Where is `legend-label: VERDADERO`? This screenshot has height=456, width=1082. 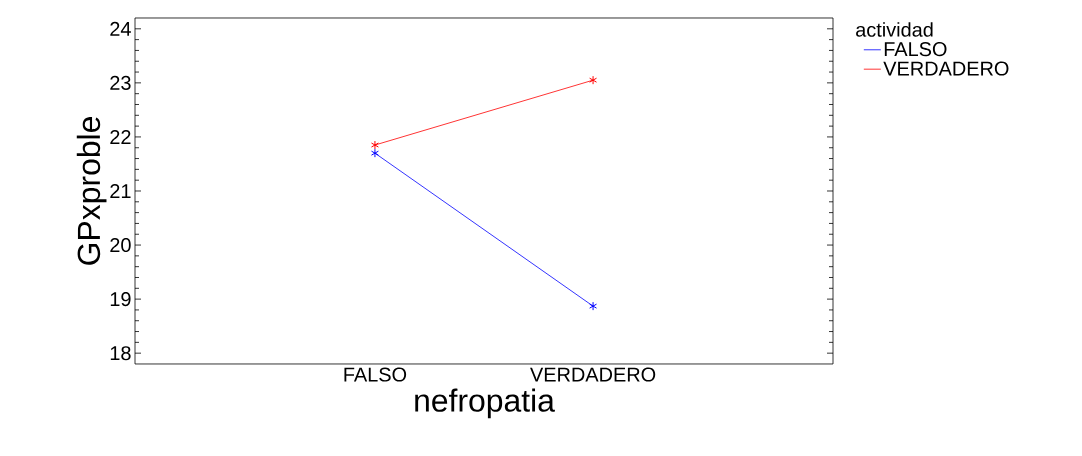 legend-label: VERDADERO is located at coordinates (946, 68).